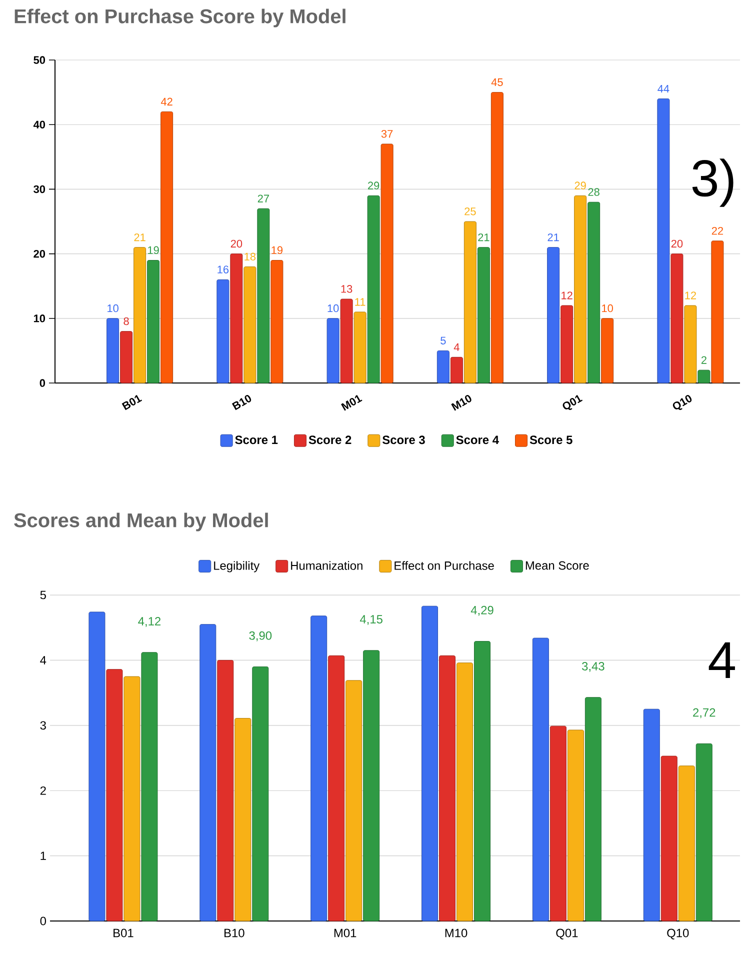  I want to click on legend-label: Mean Score, so click(557, 565).